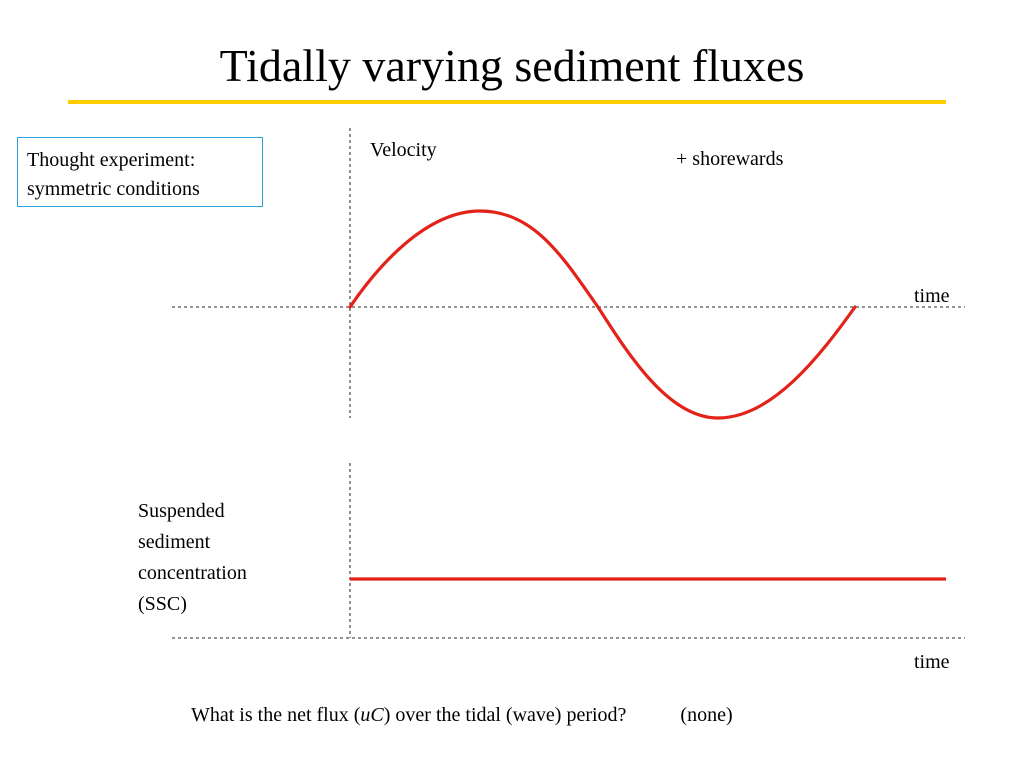 This screenshot has width=1024, height=768. What do you see at coordinates (111, 160) in the screenshot?
I see `note-line-1: Thought experiment:` at bounding box center [111, 160].